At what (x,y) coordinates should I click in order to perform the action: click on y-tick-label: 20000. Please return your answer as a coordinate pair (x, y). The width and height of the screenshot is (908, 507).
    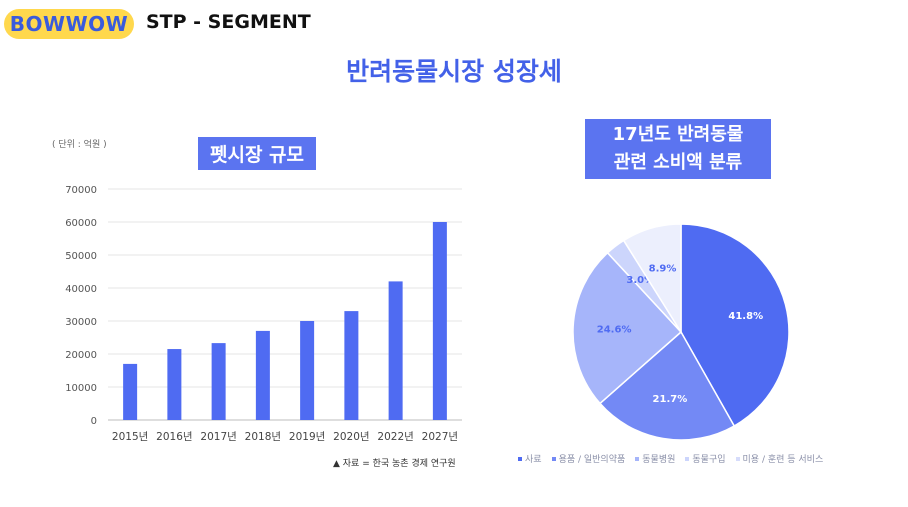
    Looking at the image, I should click on (81, 355).